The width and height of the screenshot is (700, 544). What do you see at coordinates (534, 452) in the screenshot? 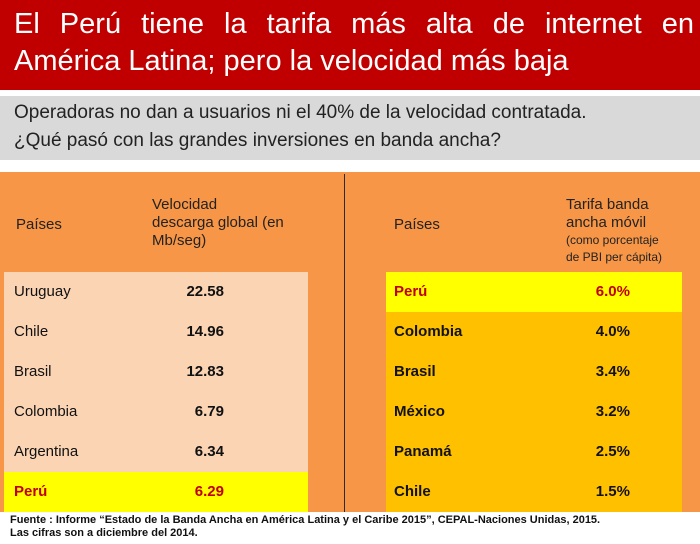
I see `table-row: Panamá 2.5%` at bounding box center [534, 452].